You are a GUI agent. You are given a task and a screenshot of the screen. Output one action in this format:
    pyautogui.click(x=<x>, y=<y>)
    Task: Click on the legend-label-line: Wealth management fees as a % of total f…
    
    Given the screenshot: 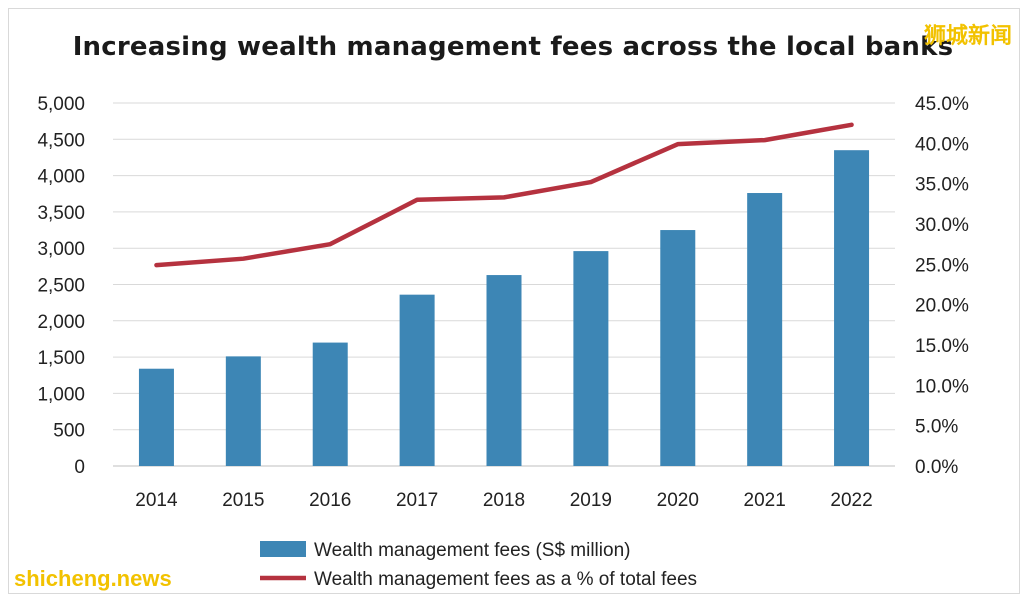 What is the action you would take?
    pyautogui.click(x=505, y=579)
    